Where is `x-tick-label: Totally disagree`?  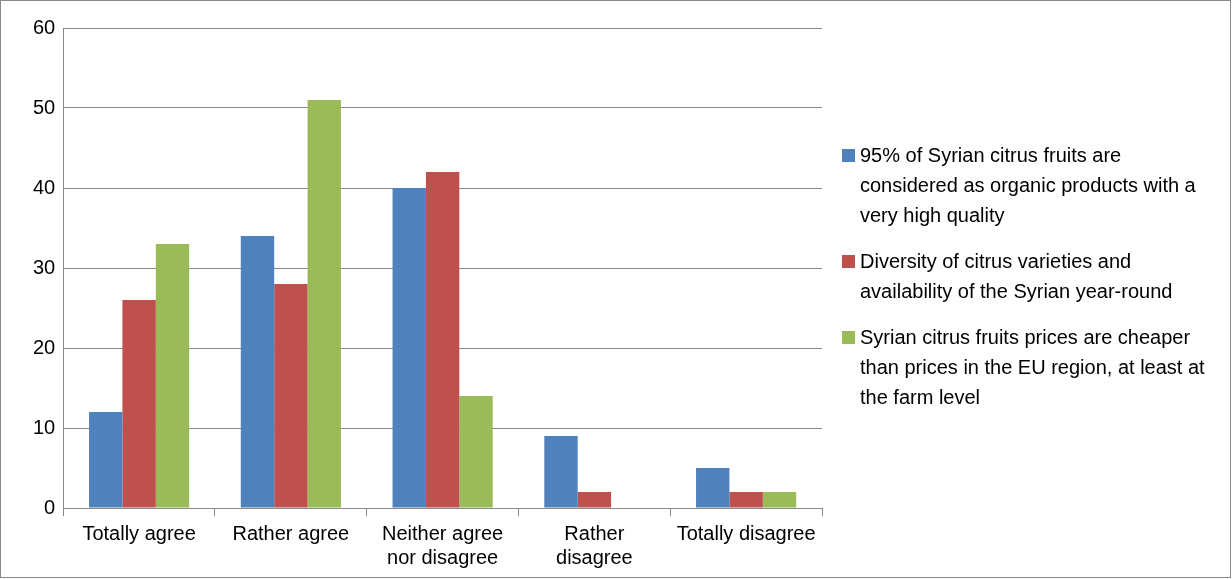 x-tick-label: Totally disagree is located at coordinates (746, 532).